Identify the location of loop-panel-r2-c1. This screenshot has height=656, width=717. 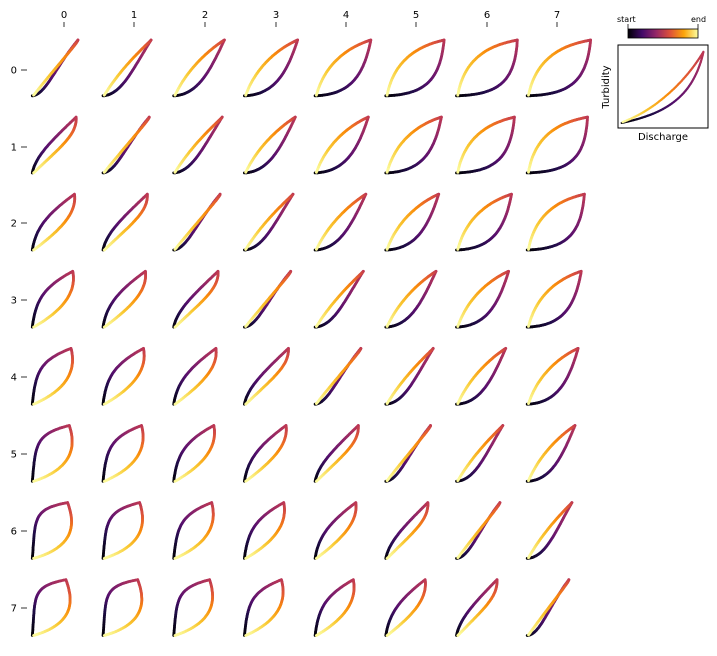
(125, 222).